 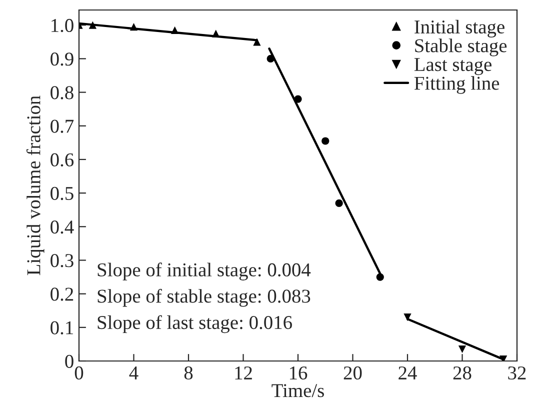 I want to click on y-tick-label: 0.5, so click(x=62, y=193).